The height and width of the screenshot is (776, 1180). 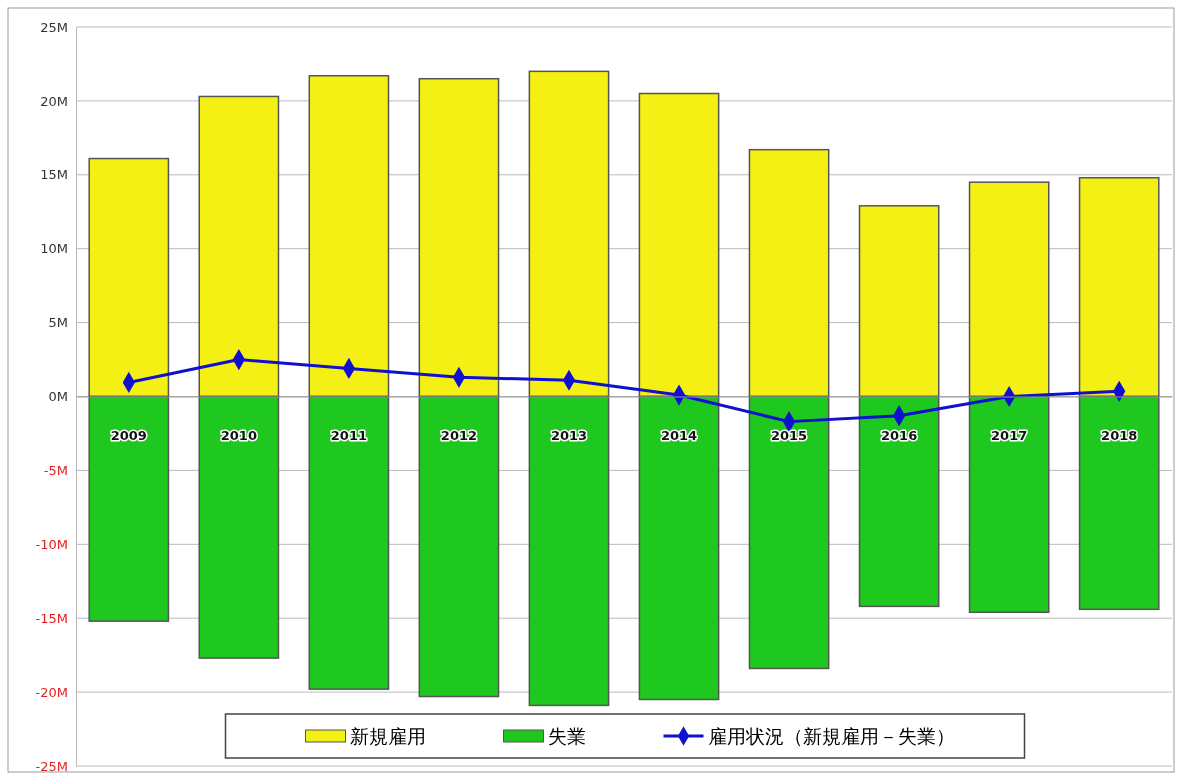 I want to click on x-tick-label: 2013, so click(x=569, y=435).